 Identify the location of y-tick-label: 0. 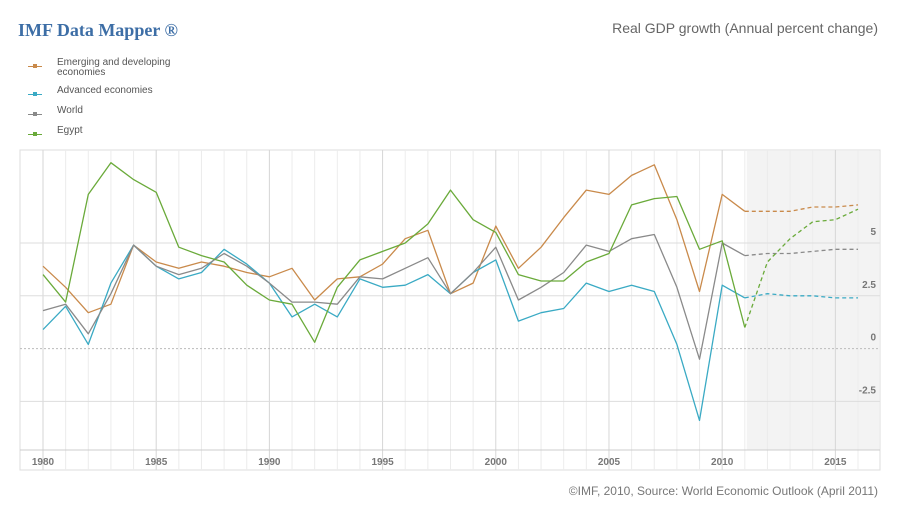
(873, 338).